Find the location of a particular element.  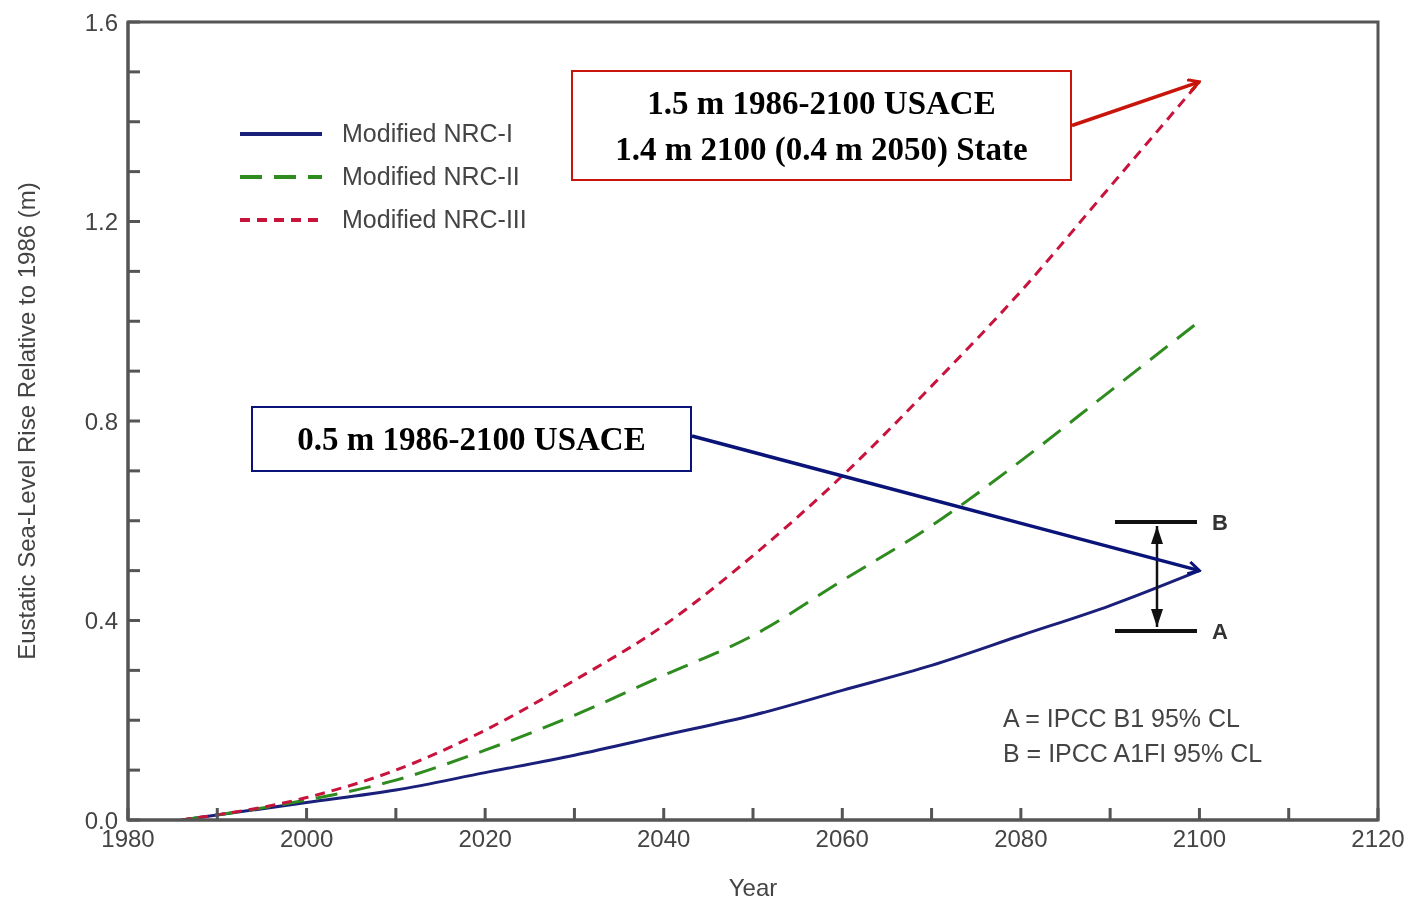

x-tick-label: 2120 is located at coordinates (1378, 839).